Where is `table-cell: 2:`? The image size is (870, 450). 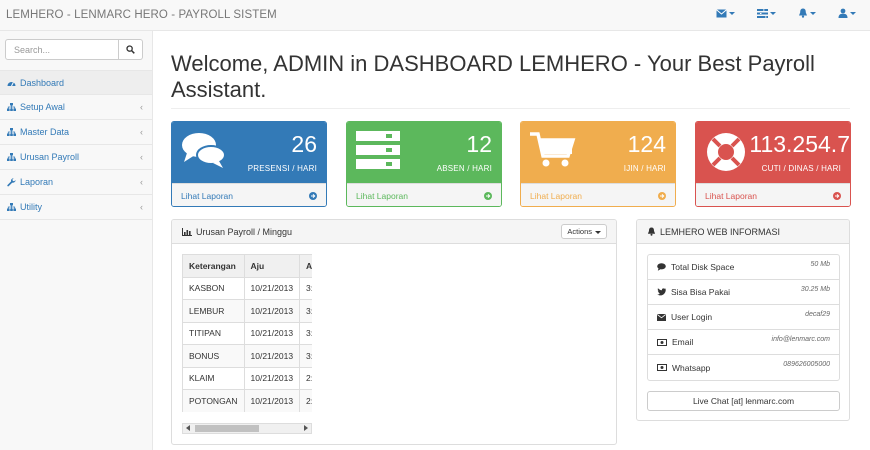
table-cell: 2: is located at coordinates (305, 378).